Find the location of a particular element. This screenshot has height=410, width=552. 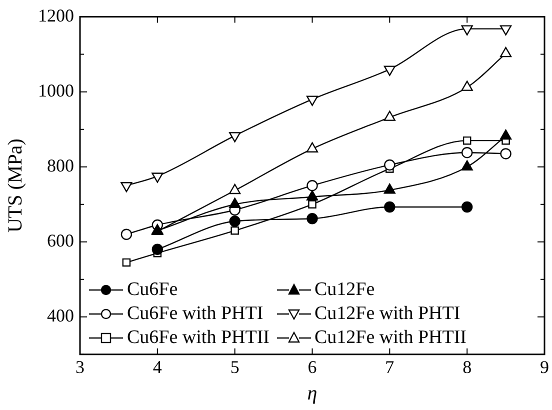

x-tick-label: 9 is located at coordinates (544, 366).